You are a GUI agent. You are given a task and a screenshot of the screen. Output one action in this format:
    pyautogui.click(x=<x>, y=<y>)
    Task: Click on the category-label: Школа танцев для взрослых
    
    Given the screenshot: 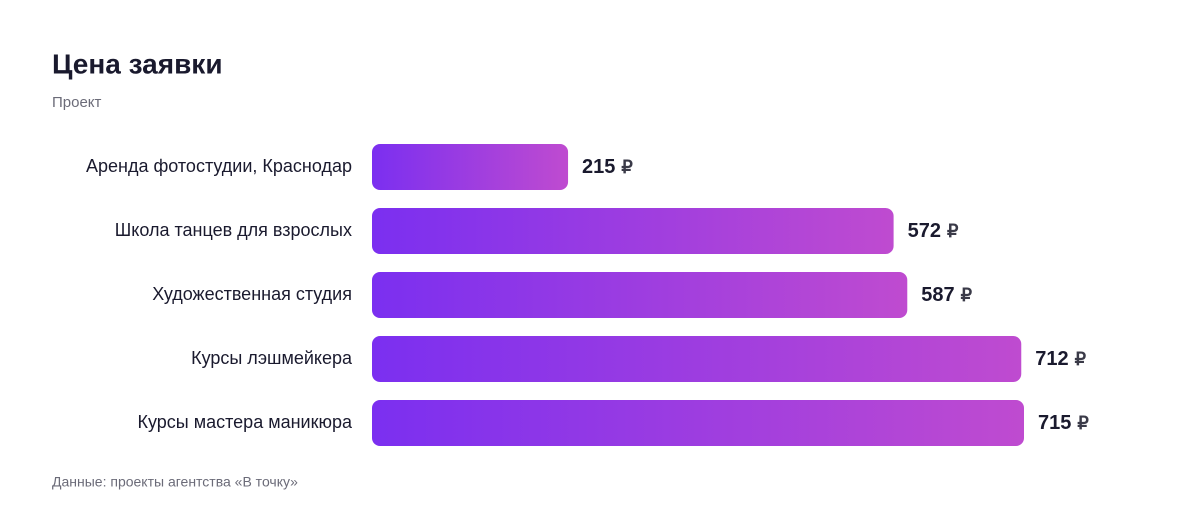 What is the action you would take?
    pyautogui.click(x=233, y=230)
    